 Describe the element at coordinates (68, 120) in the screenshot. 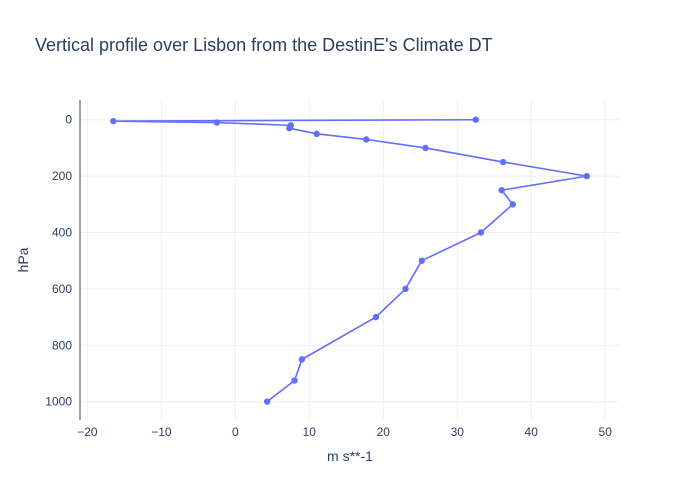

I see `y-tick-label: 0` at that location.